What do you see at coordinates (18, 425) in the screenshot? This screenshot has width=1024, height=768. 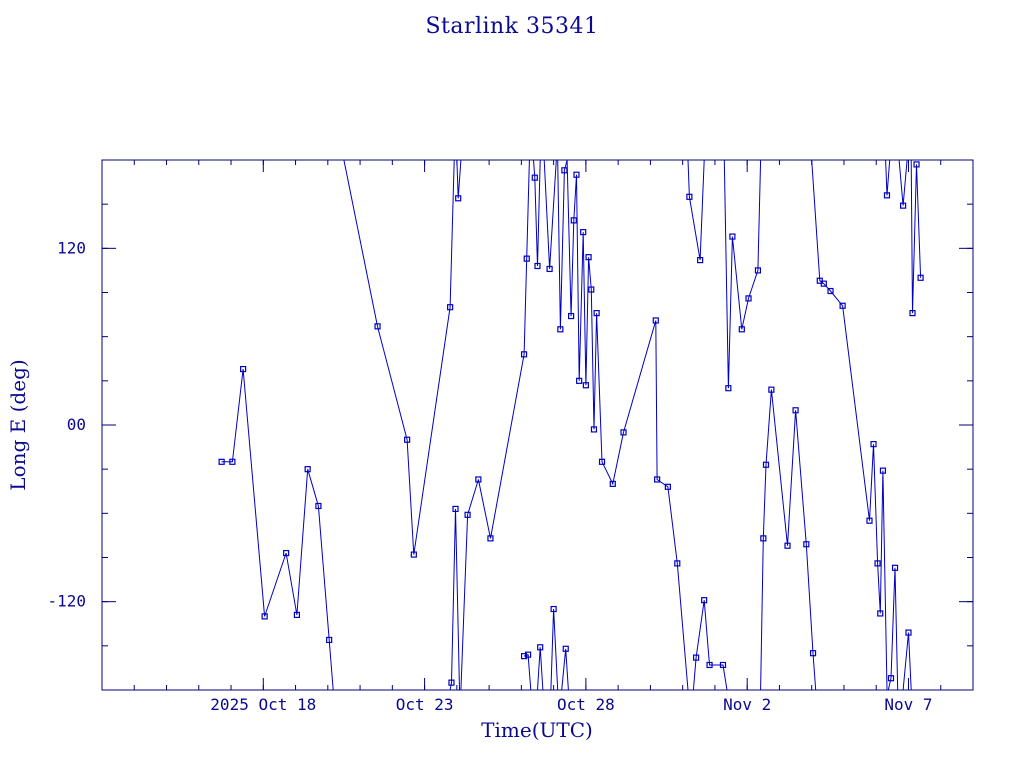 I see `y-axis-label: Long E (deg)` at bounding box center [18, 425].